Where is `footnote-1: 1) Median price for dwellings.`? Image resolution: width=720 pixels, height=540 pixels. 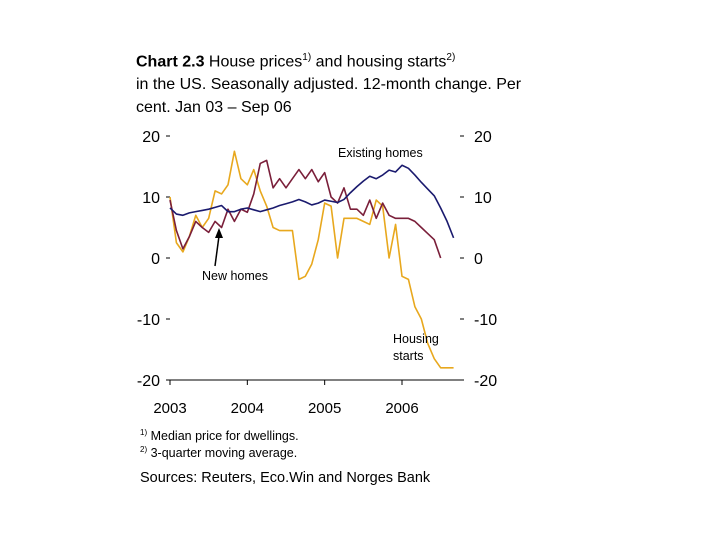
footnote-1: 1) Median price for dwellings. is located at coordinates (219, 435).